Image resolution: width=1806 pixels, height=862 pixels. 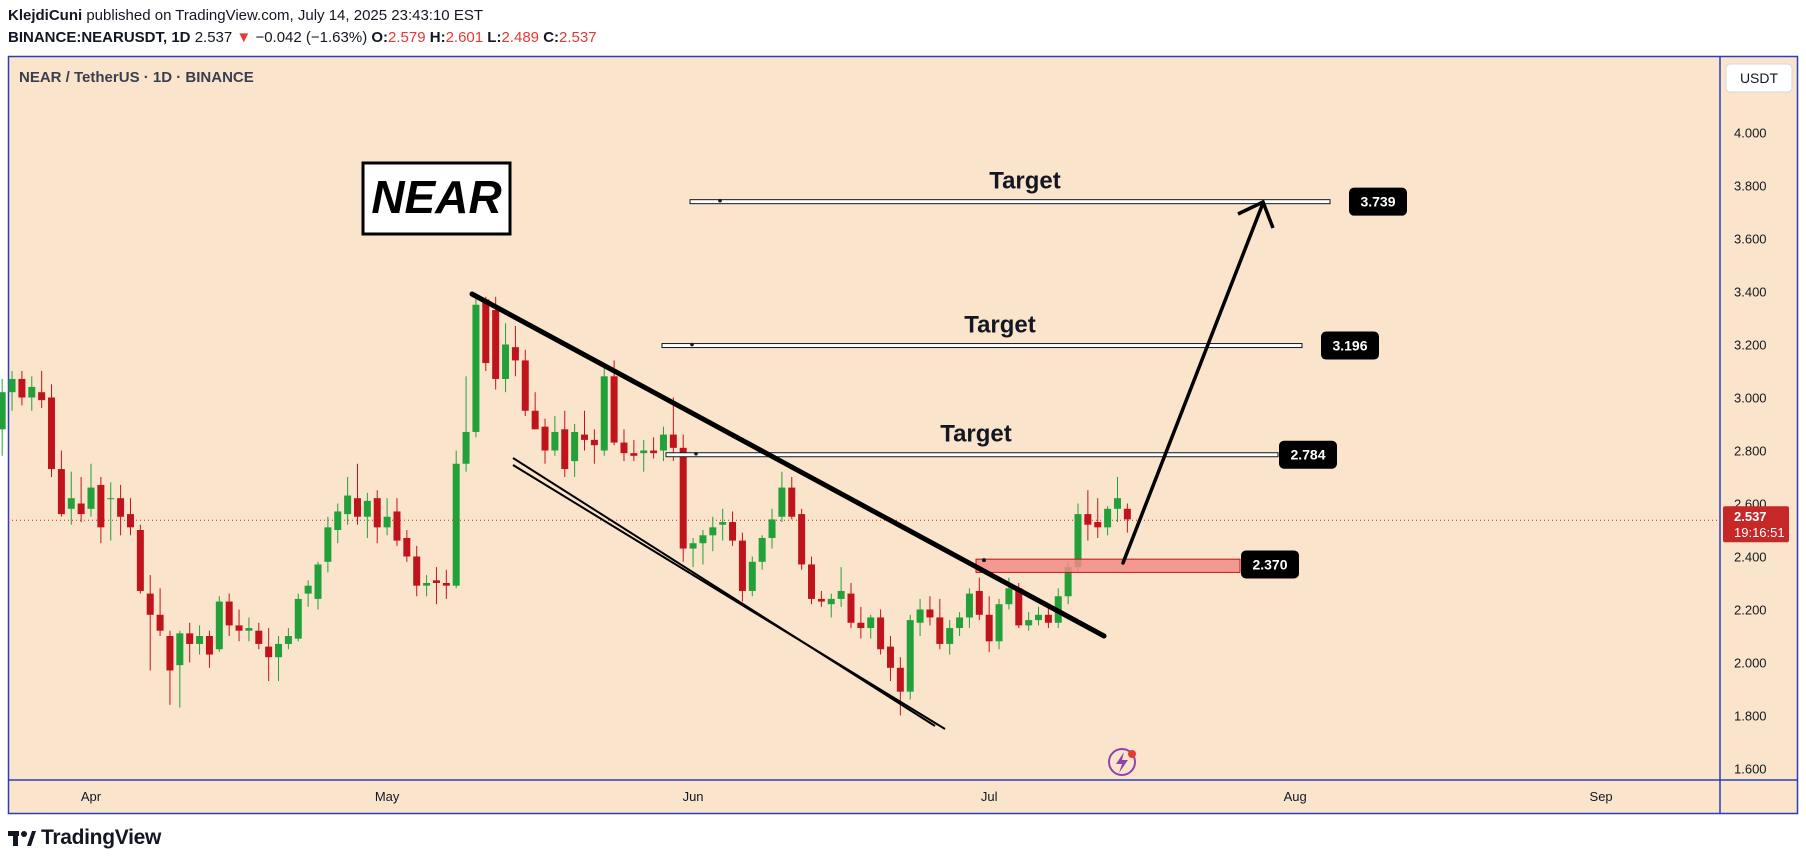 What do you see at coordinates (436, 198) in the screenshot?
I see `near-label-box` at bounding box center [436, 198].